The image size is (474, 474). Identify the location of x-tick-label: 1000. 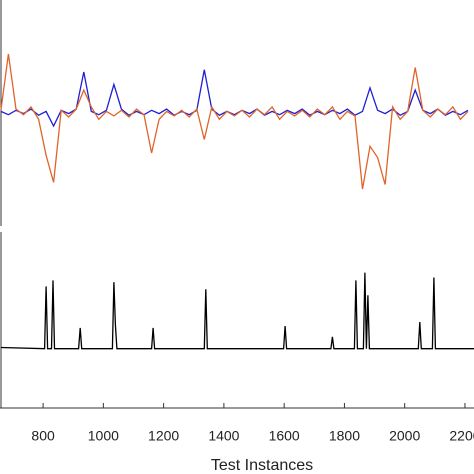
(103, 436).